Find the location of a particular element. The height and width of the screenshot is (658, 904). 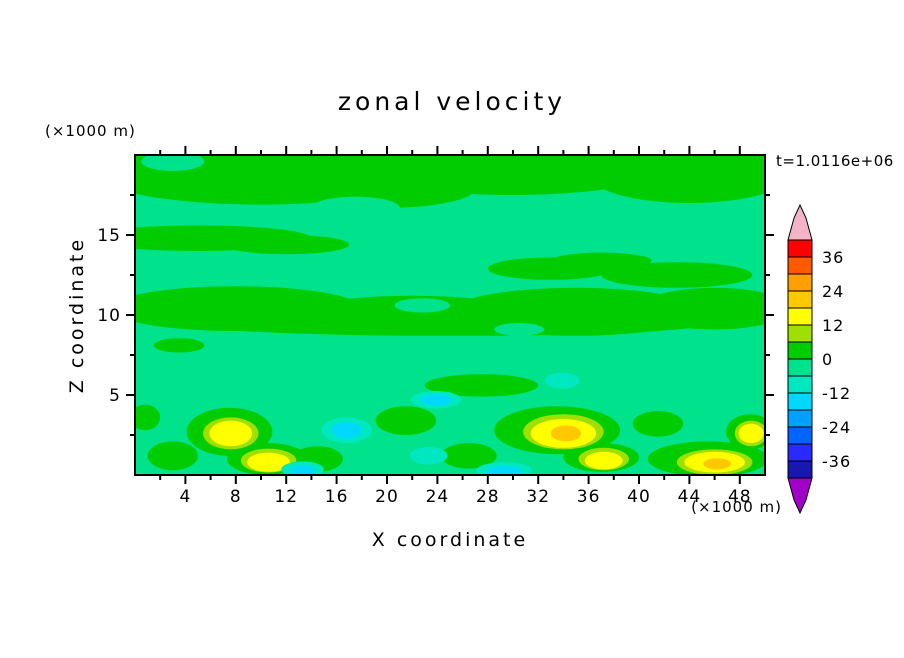

x-axis-label: X coordinate is located at coordinates (450, 540).